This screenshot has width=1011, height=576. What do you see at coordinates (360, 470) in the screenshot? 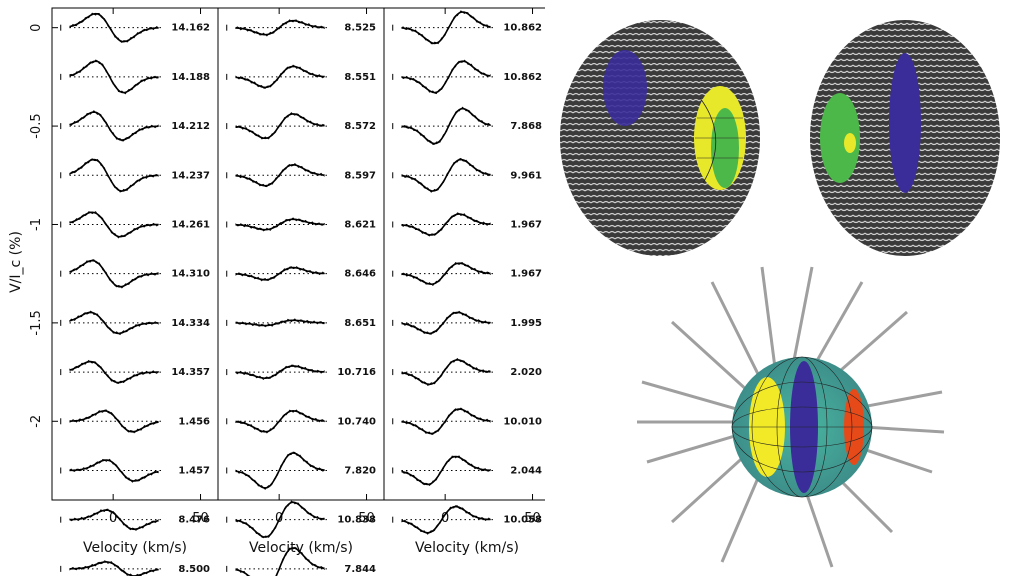
I see `phase-label: 7.820` at bounding box center [360, 470].